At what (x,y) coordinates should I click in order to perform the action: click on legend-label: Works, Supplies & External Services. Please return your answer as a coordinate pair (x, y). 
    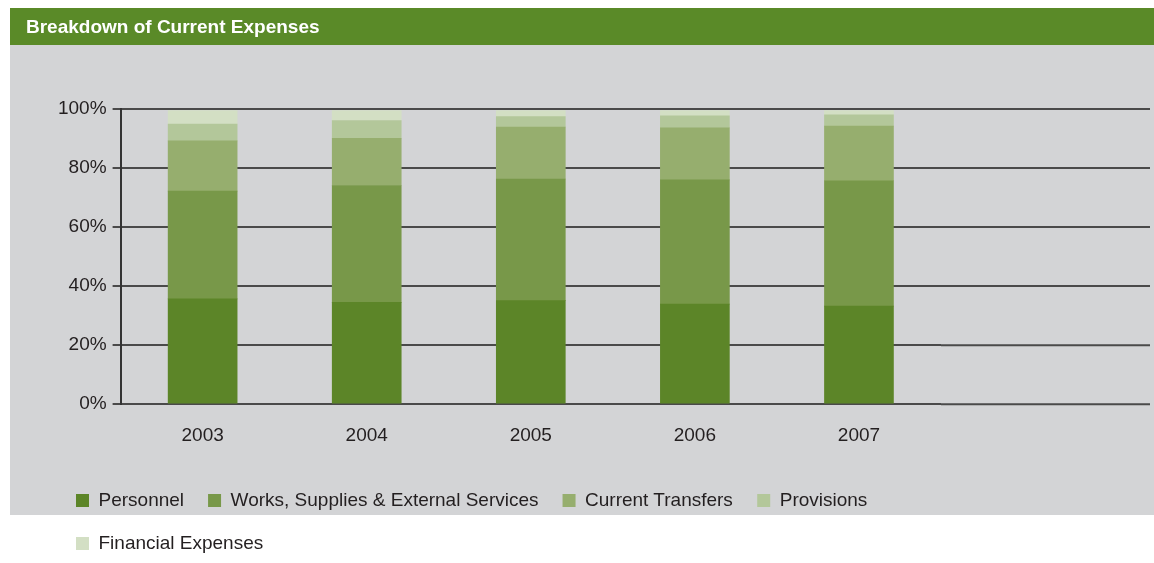
    Looking at the image, I should click on (384, 499).